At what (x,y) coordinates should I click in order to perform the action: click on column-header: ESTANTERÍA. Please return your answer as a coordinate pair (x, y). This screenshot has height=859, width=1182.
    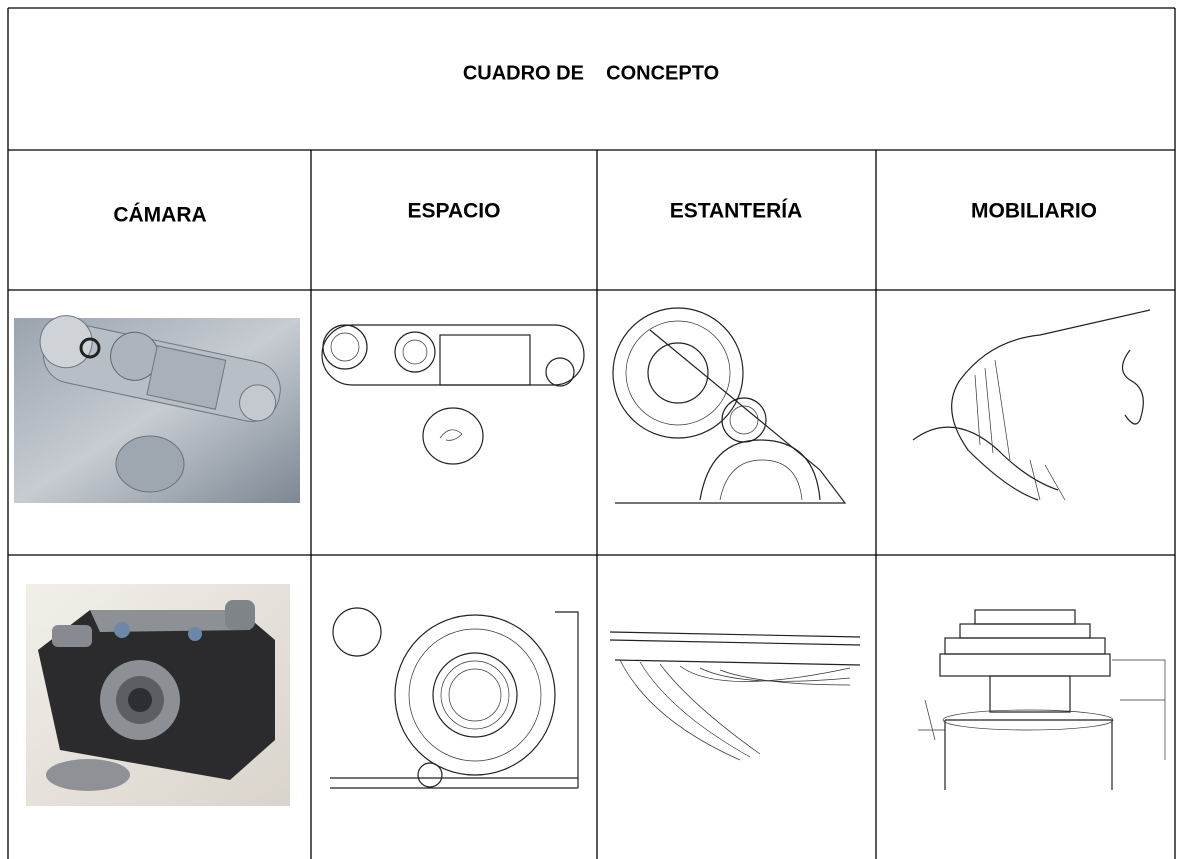
    Looking at the image, I should click on (736, 211).